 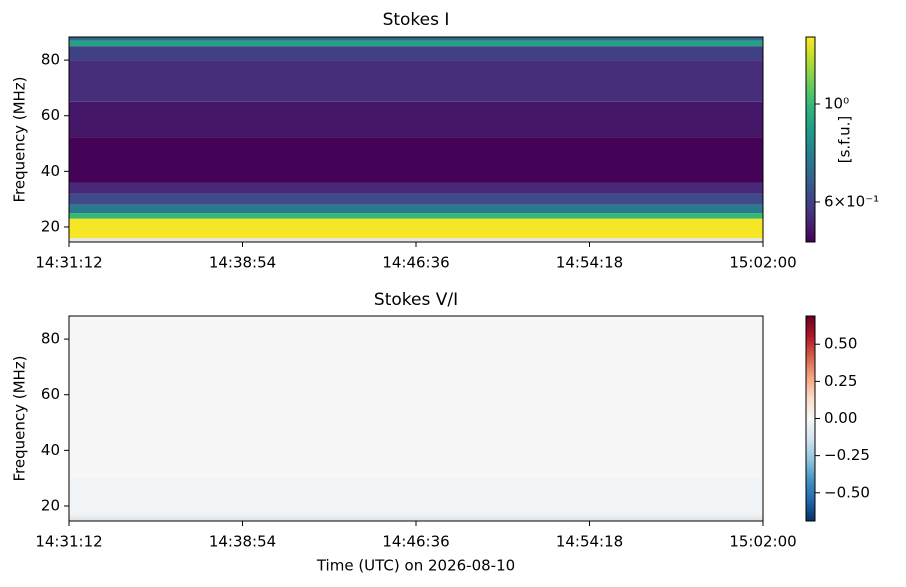 I want to click on colorbar-tick-label: 10⁰, so click(x=836, y=103).